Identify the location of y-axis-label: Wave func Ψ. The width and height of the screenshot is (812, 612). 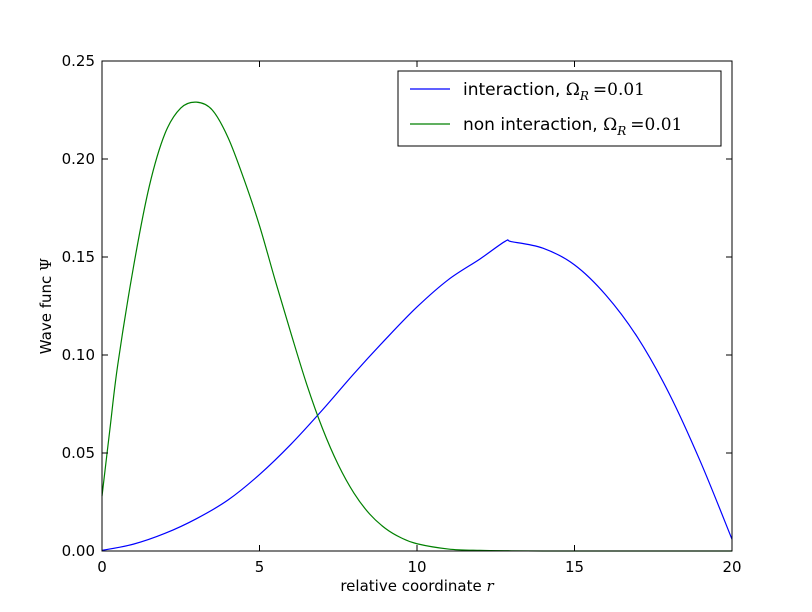
(46, 306).